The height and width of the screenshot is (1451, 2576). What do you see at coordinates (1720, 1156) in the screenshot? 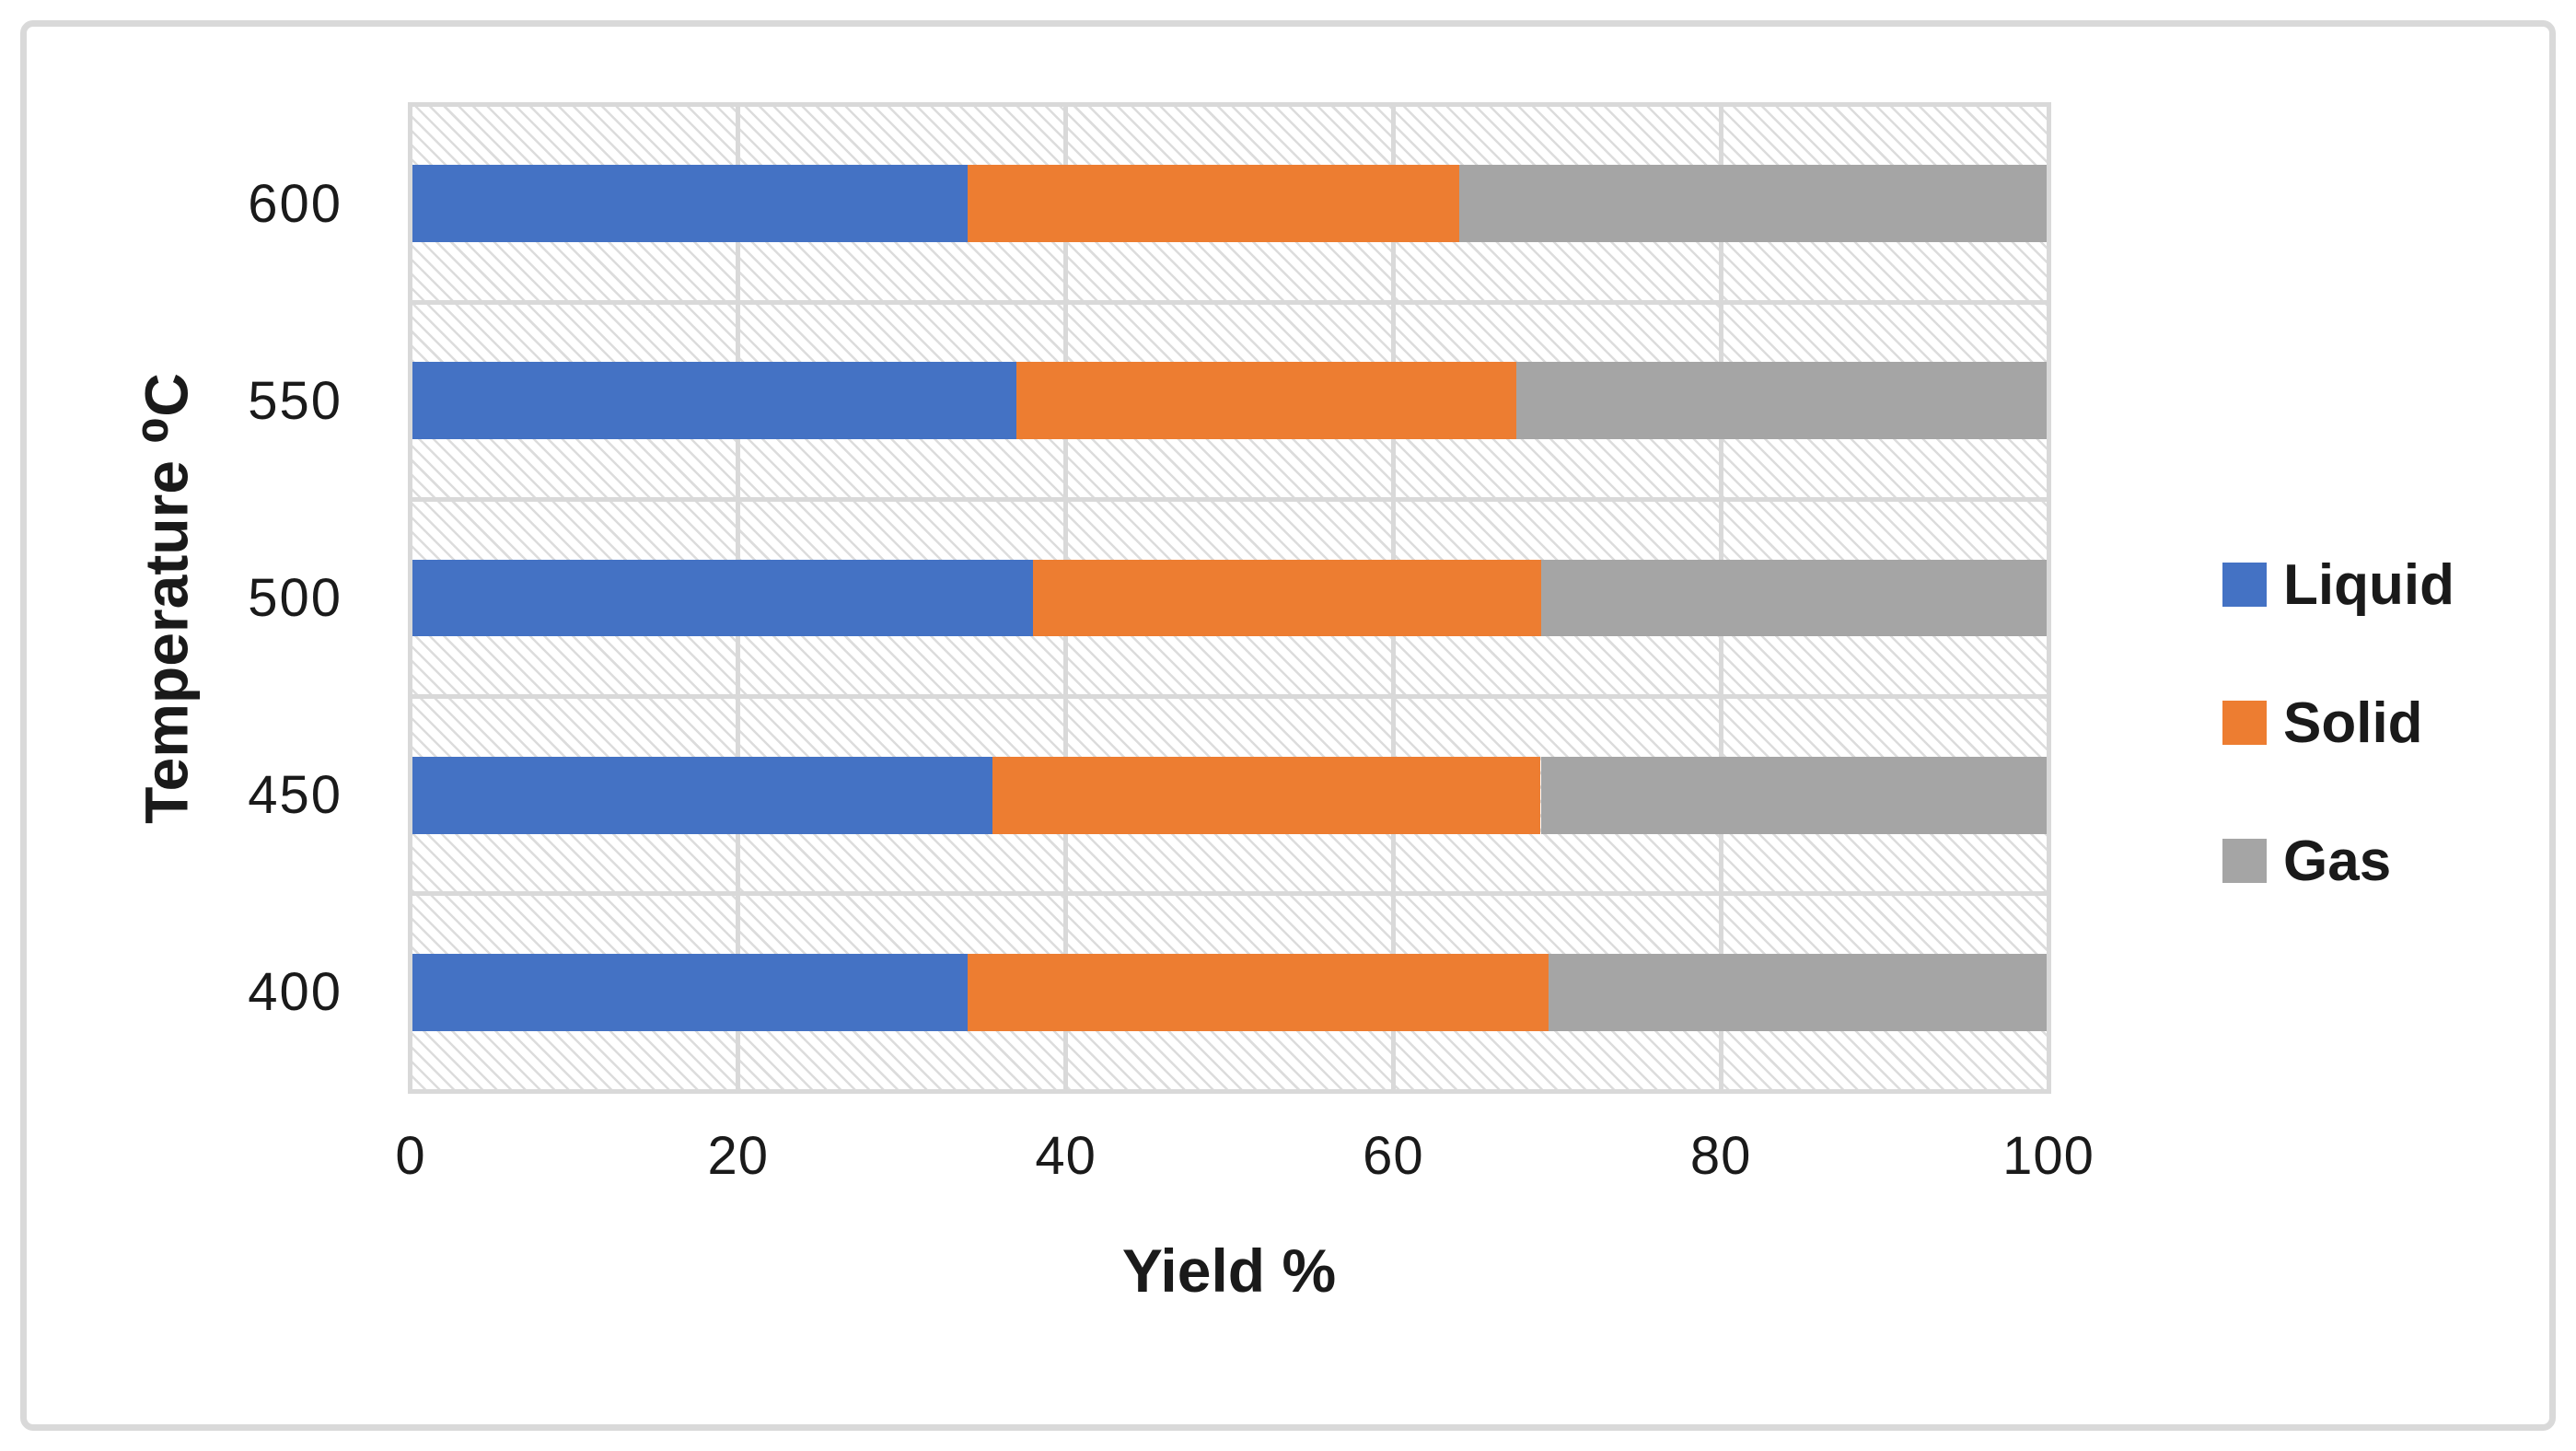
I see `x-tick-label: 80` at bounding box center [1720, 1156].